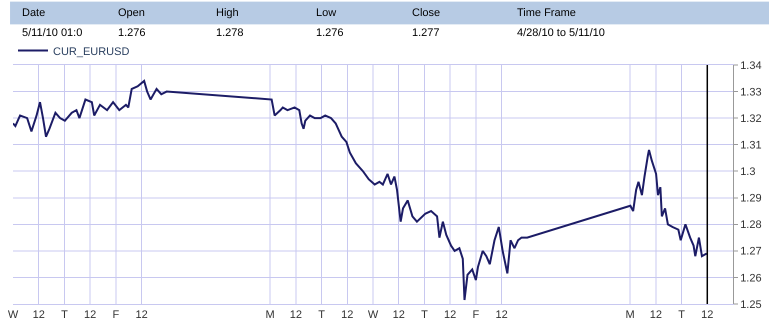 The height and width of the screenshot is (330, 775). I want to click on y-tick-label: 1.26, so click(751, 278).